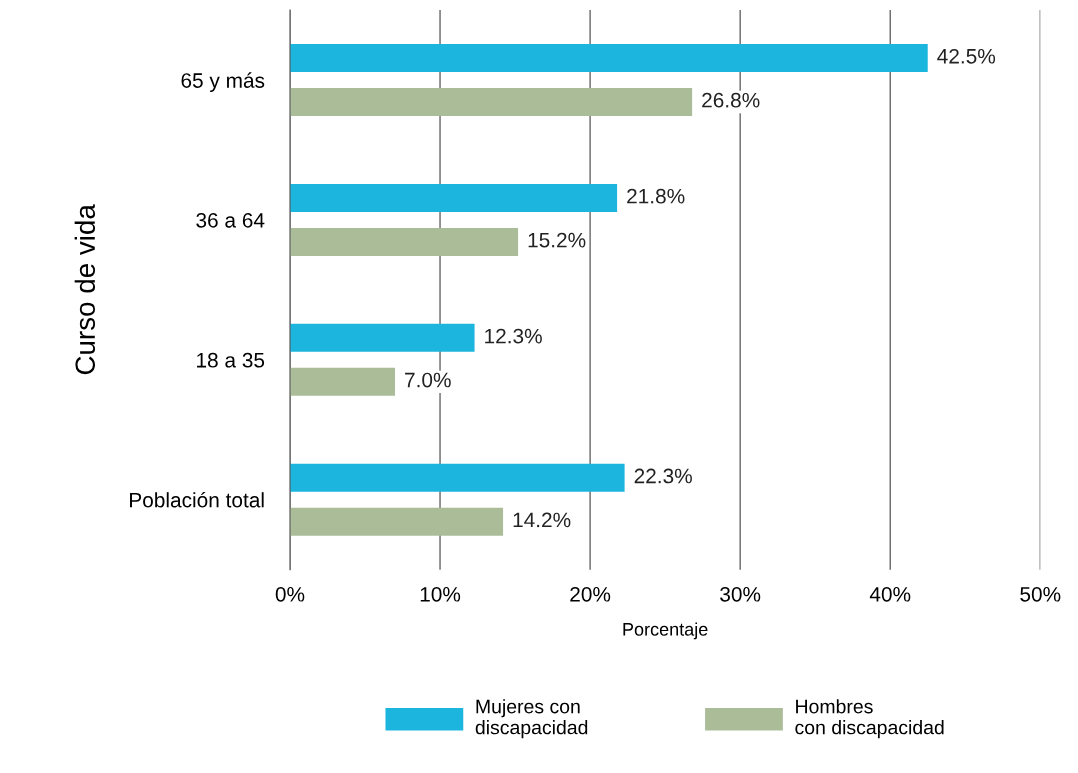  What do you see at coordinates (542, 520) in the screenshot?
I see `data-label: 14.2%` at bounding box center [542, 520].